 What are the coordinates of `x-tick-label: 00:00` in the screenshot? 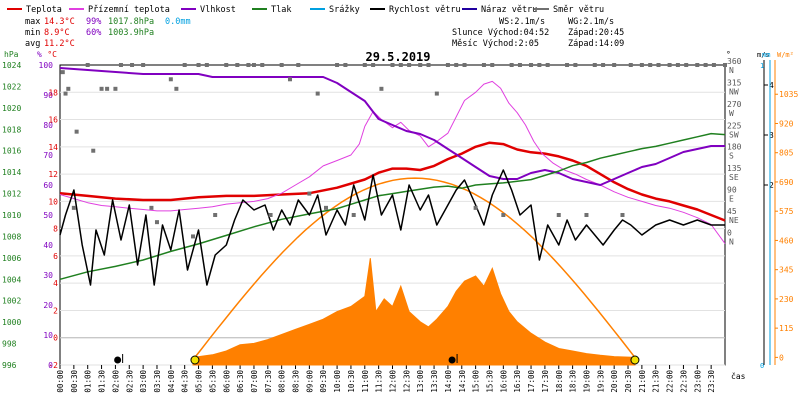 It's located at (60, 381).